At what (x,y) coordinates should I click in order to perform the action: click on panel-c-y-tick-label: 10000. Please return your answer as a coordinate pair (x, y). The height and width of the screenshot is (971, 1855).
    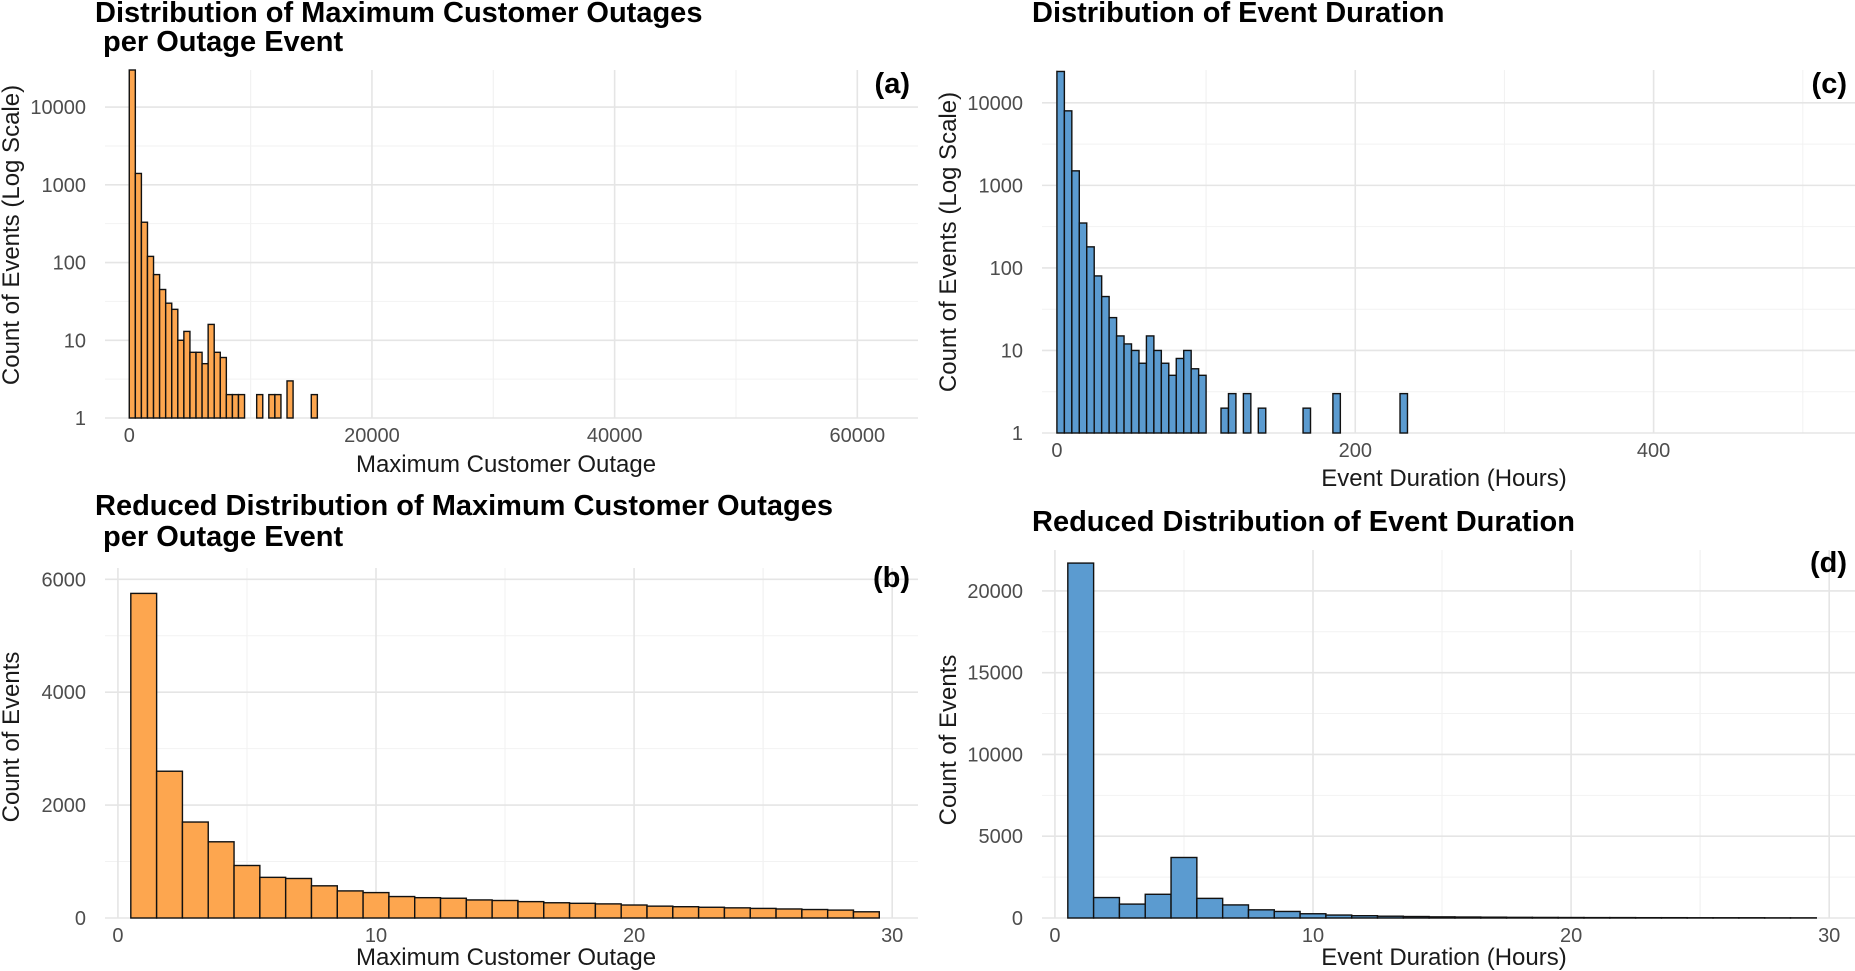
    Looking at the image, I should click on (995, 104).